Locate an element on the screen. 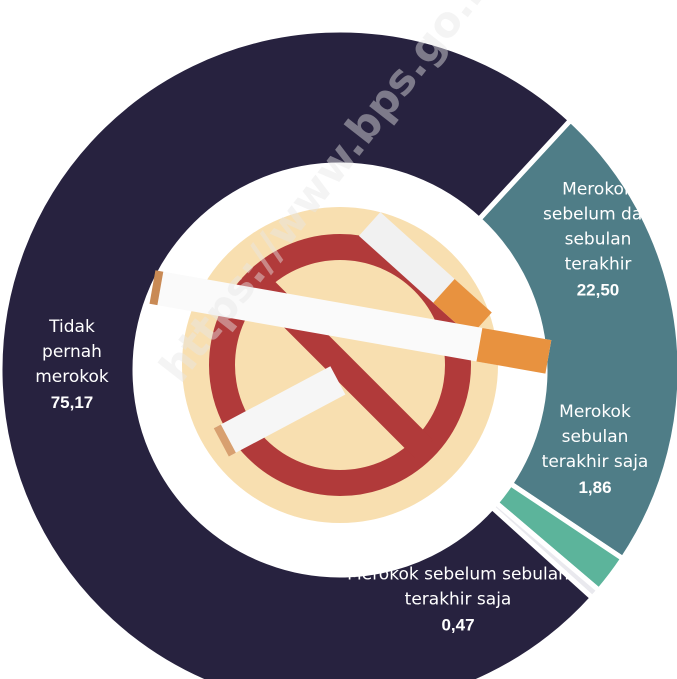 The height and width of the screenshot is (679, 677). value-label: 0,47 is located at coordinates (458, 625).